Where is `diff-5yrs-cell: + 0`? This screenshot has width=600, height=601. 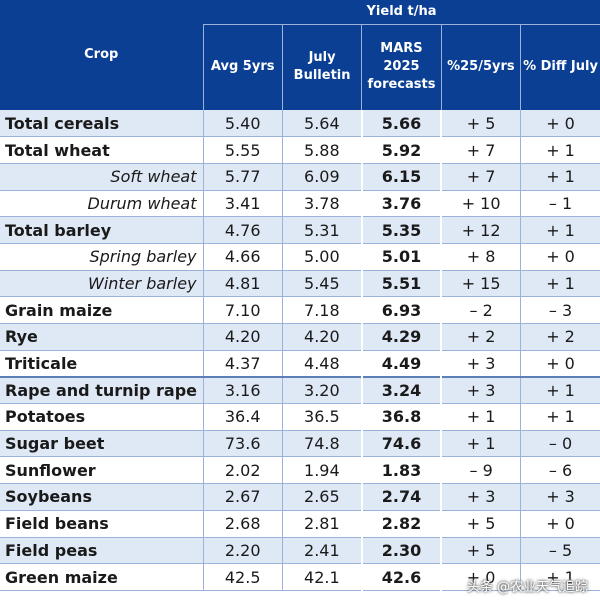 diff-5yrs-cell: + 0 is located at coordinates (480, 577).